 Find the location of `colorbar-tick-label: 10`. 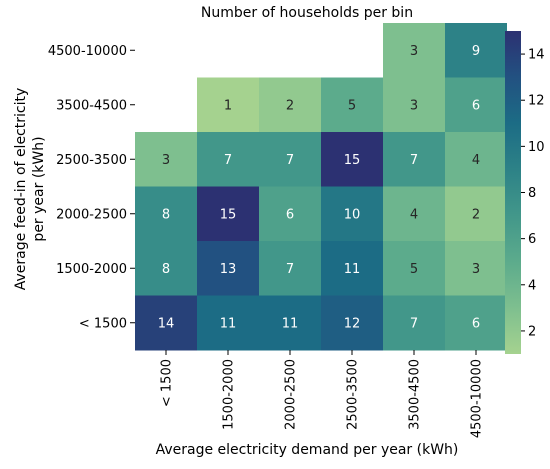

colorbar-tick-label: 10 is located at coordinates (536, 147).